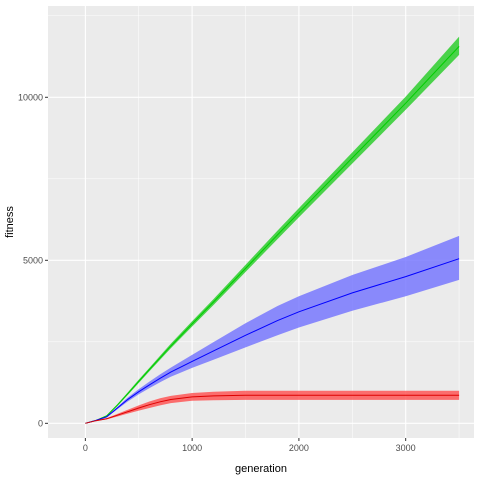 The image size is (480, 480). What do you see at coordinates (261, 469) in the screenshot?
I see `x-axis-title: generation` at bounding box center [261, 469].